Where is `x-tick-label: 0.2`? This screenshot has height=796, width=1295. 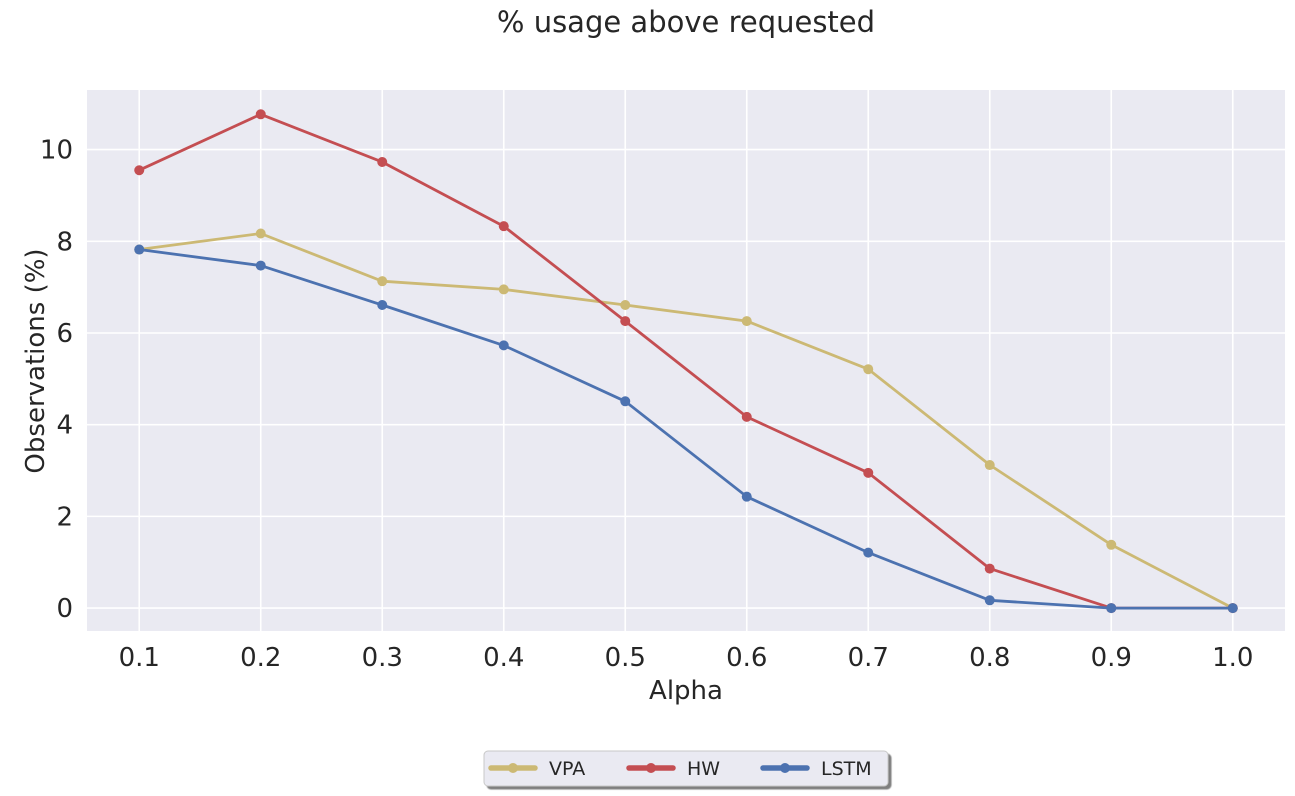 x-tick-label: 0.2 is located at coordinates (260, 658).